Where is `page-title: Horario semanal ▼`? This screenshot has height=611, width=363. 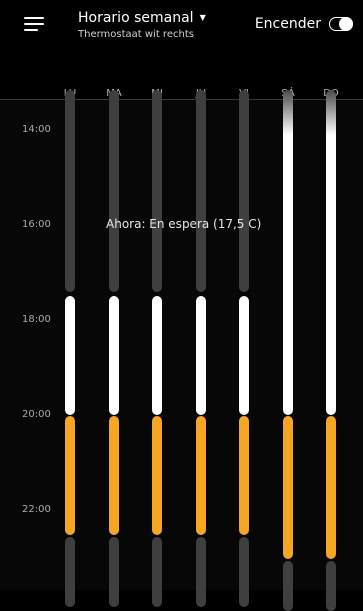 page-title: Horario semanal ▼ is located at coordinates (142, 18).